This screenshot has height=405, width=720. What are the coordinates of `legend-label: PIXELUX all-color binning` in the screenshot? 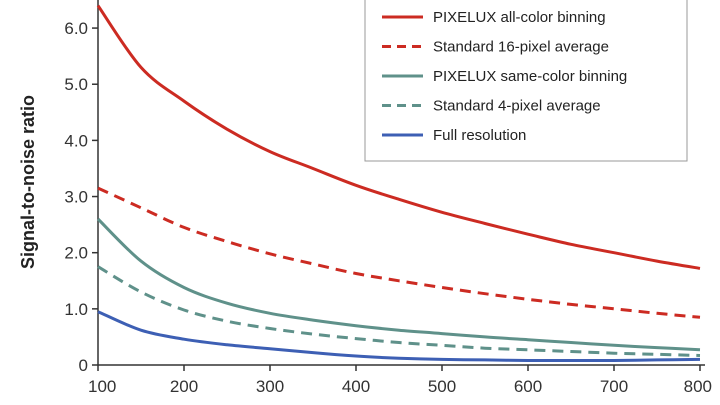 It's located at (519, 17).